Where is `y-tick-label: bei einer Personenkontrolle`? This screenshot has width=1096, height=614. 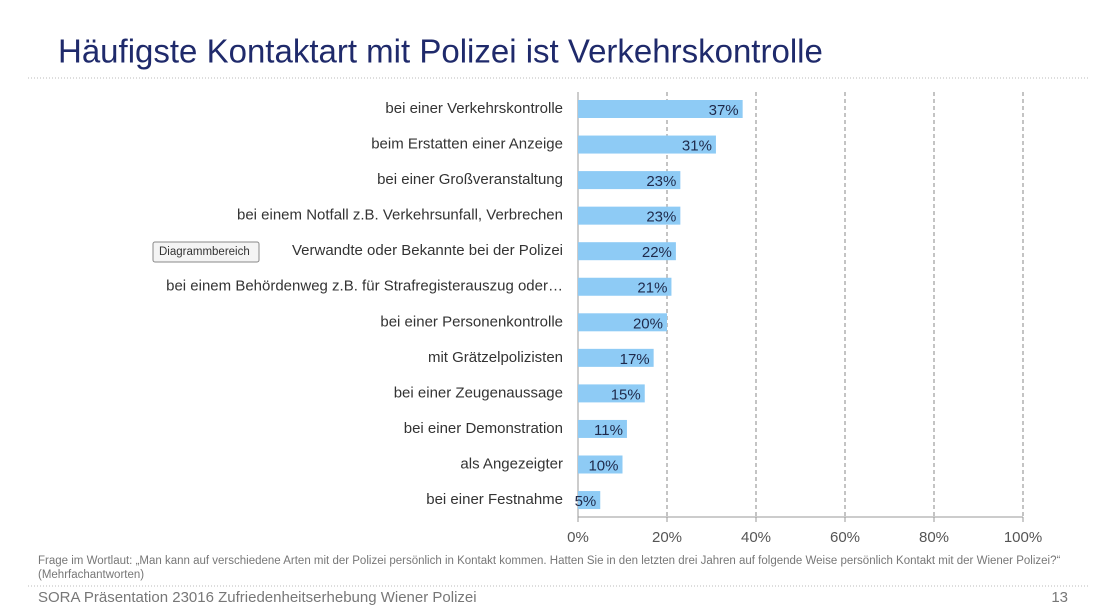
y-tick-label: bei einer Personenkontrolle is located at coordinates (471, 321).